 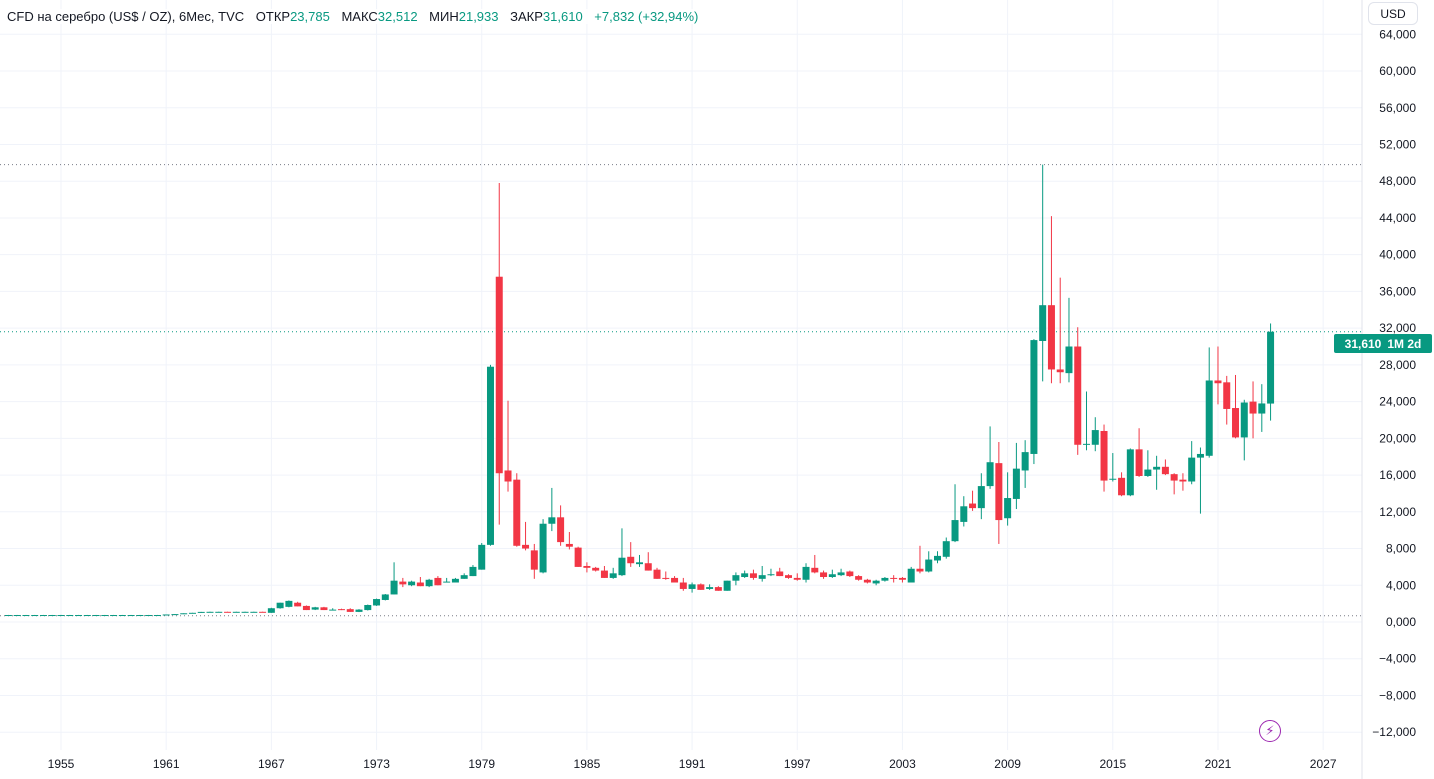 I want to click on currency-button: USD, so click(x=1393, y=13).